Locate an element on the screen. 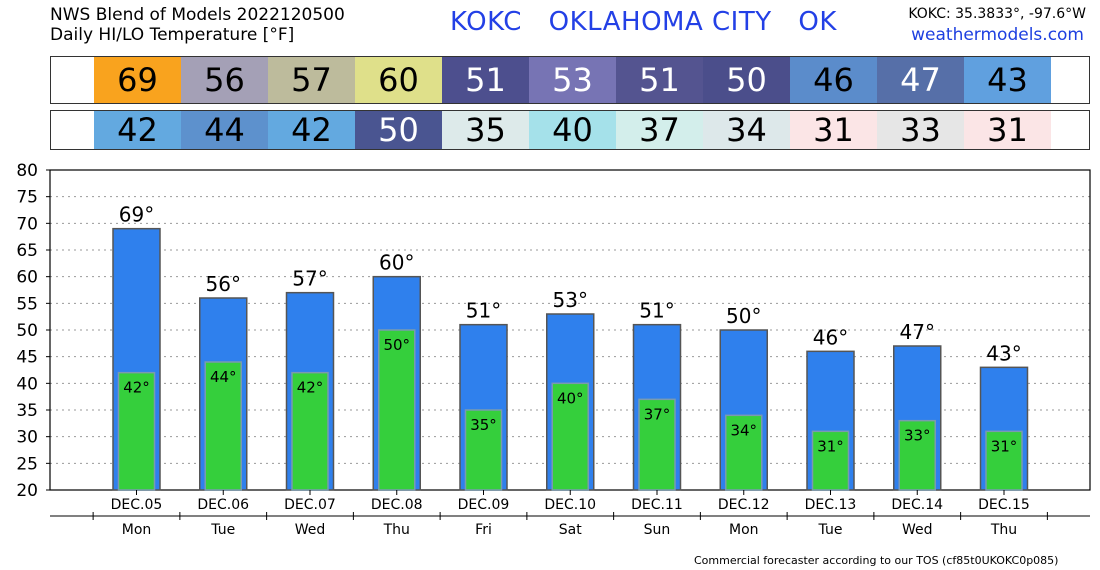 Image resolution: width=1100 pixels, height=570 pixels. x-tick-label: DEC.10 is located at coordinates (570, 505).